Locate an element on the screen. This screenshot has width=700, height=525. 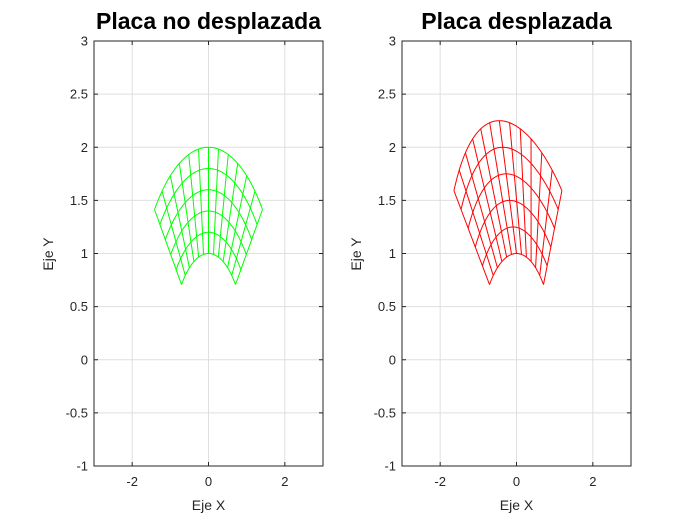
mesh-arc is located at coordinates (511, 201).